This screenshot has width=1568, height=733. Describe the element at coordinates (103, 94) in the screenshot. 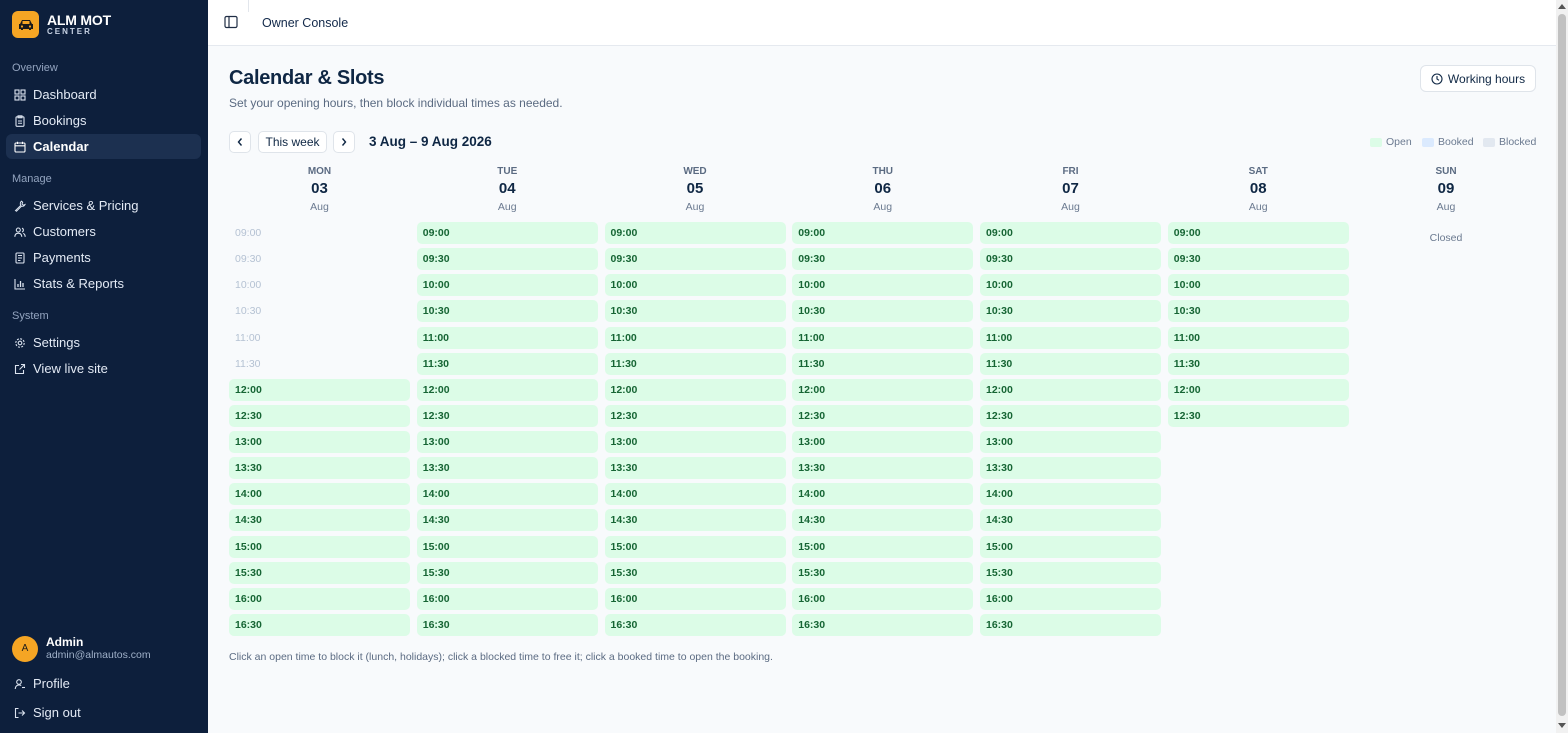

I see `sidebar-item-dashboard: Dashboard` at that location.